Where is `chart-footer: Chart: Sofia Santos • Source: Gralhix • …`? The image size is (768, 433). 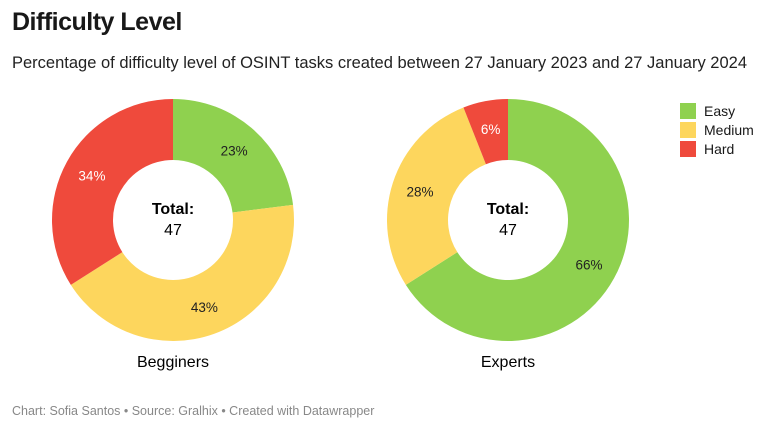 chart-footer: Chart: Sofia Santos • Source: Gralhix • … is located at coordinates (193, 411).